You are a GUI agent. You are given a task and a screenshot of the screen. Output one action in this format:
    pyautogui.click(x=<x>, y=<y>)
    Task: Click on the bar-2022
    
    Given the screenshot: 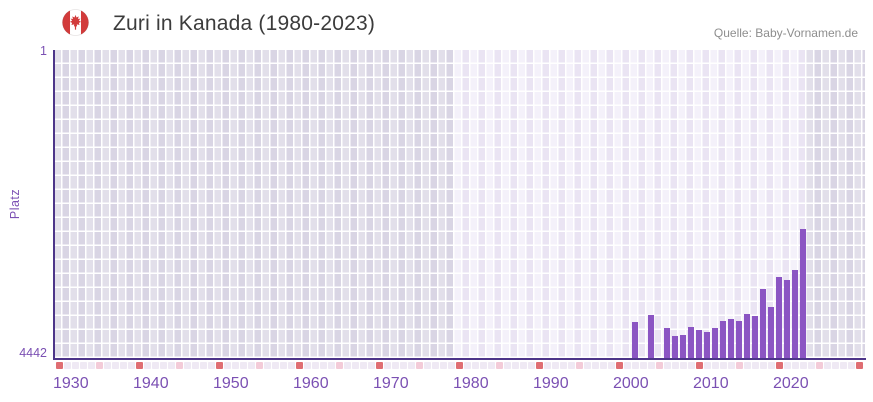 What is the action you would take?
    pyautogui.click(x=795, y=314)
    